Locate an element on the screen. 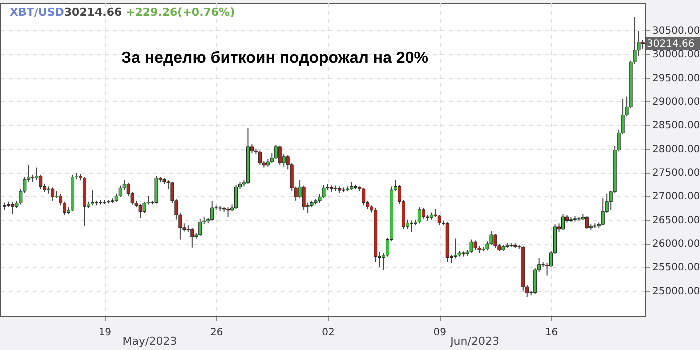 Image resolution: width=700 pixels, height=350 pixels. y-tick-label: 28500.00 is located at coordinates (676, 126).